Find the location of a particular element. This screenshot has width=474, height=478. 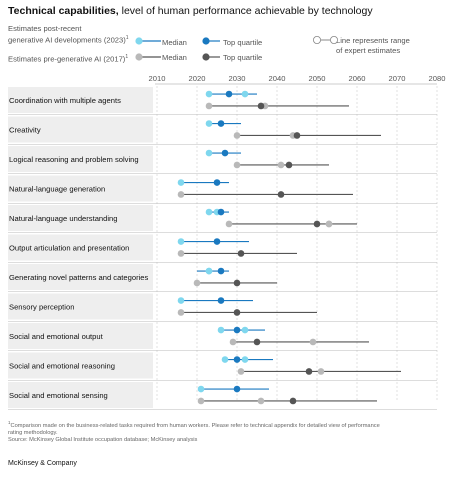

x-tick-label: 2020 is located at coordinates (197, 78).